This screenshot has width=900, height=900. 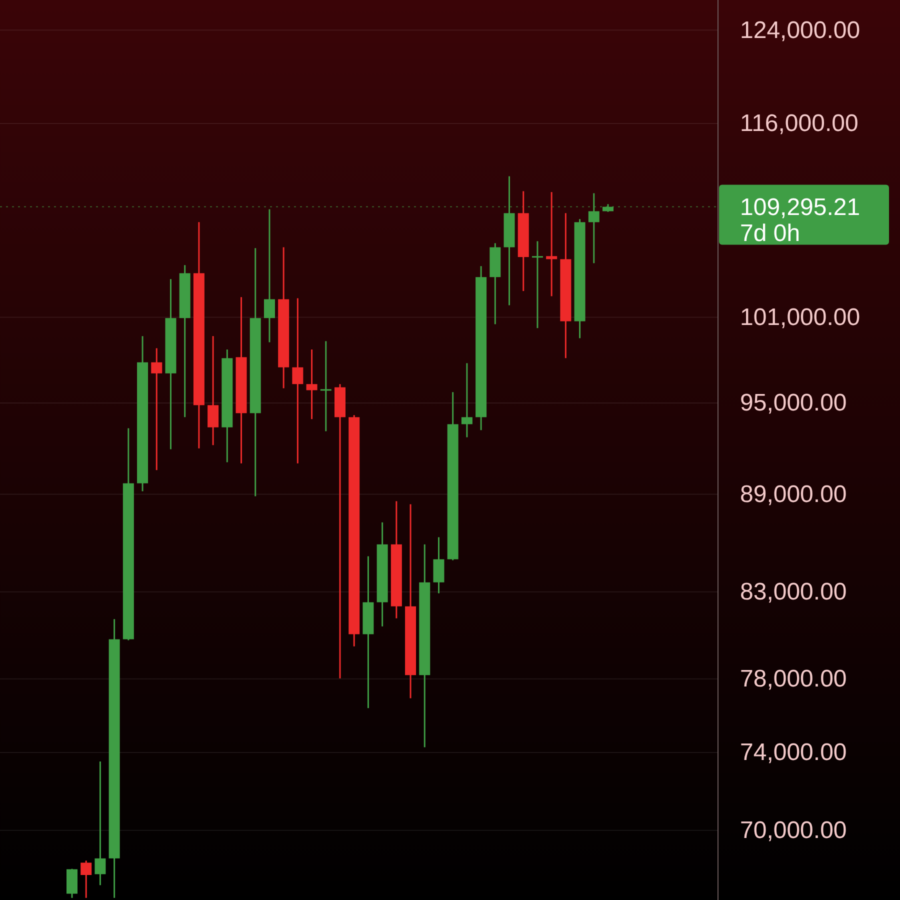 What do you see at coordinates (793, 403) in the screenshot?
I see `y-tick-label: 95,000.00` at bounding box center [793, 403].